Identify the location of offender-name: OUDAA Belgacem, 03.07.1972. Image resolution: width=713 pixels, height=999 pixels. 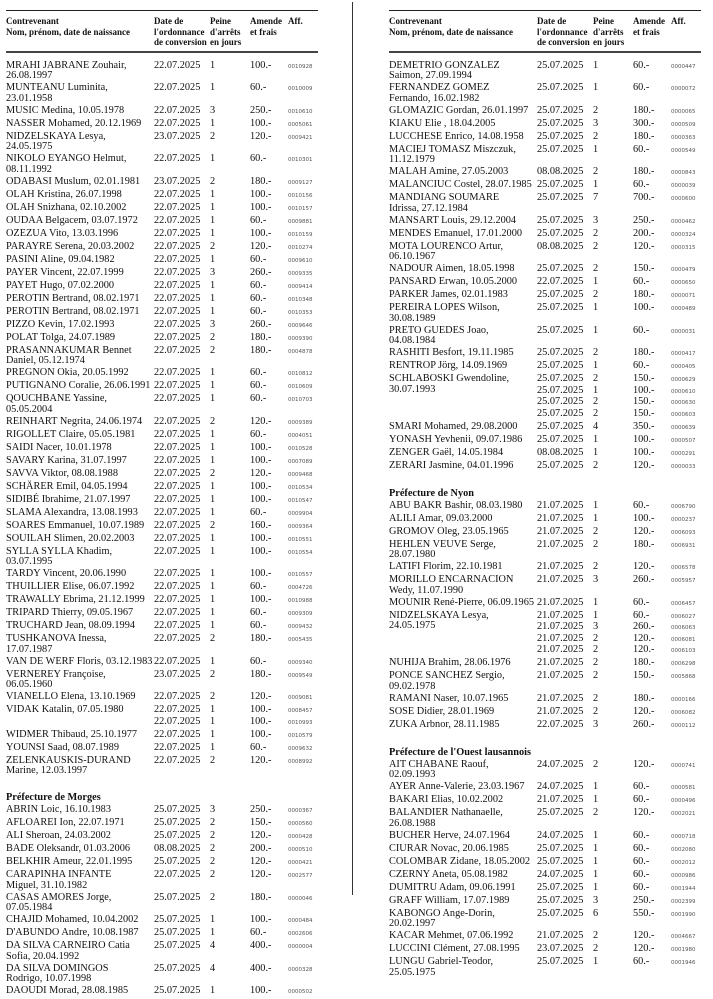
(72, 220).